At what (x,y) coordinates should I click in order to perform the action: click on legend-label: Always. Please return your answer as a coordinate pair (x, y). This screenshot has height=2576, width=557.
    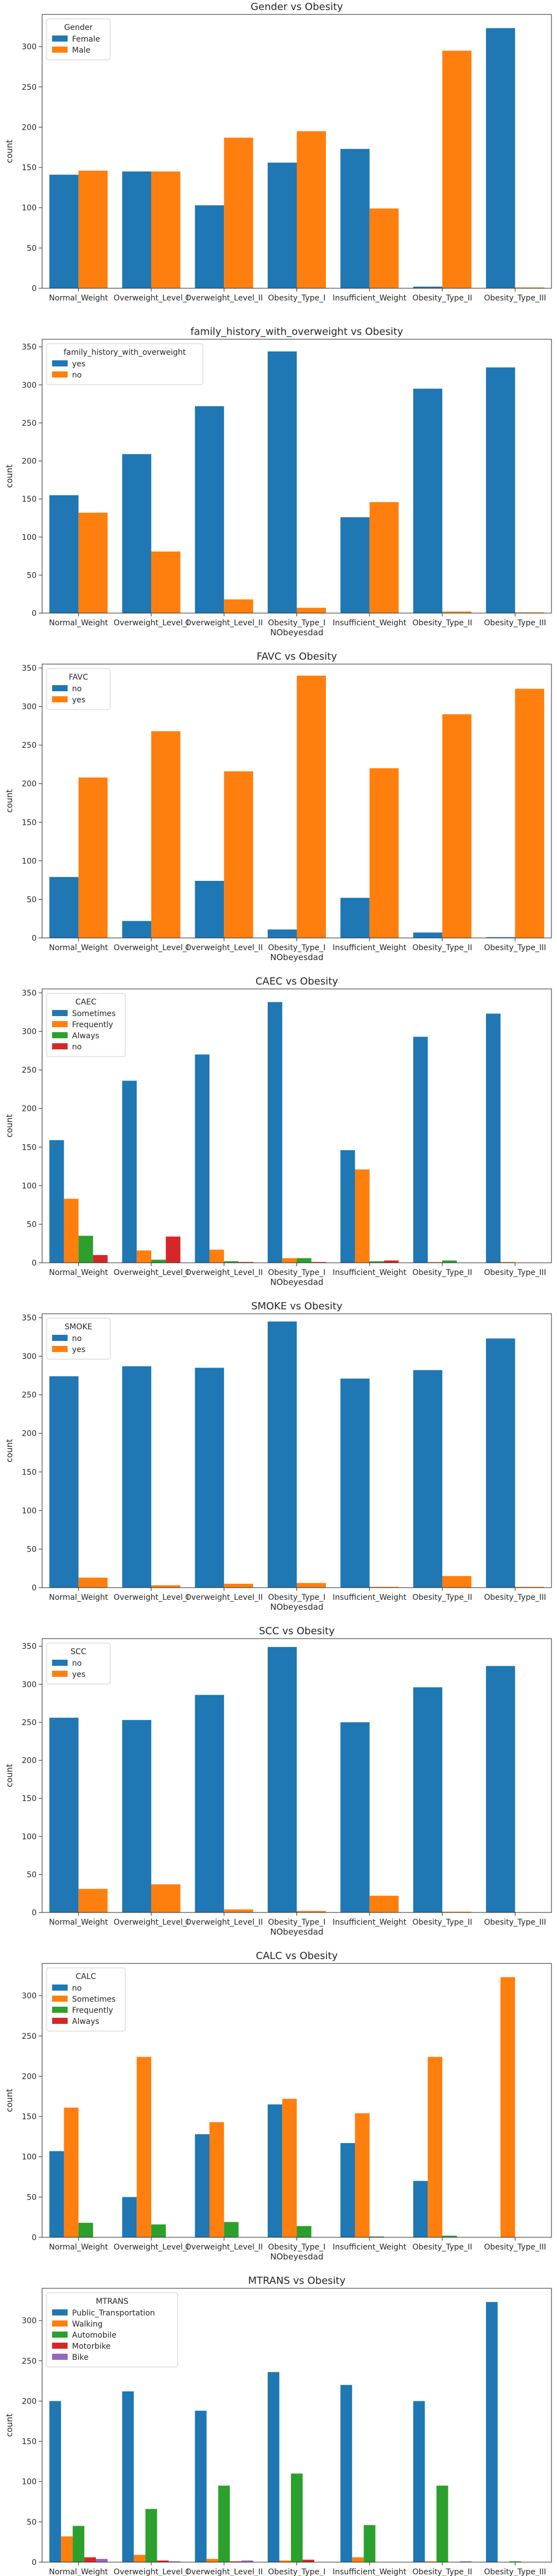
    Looking at the image, I should click on (85, 1036).